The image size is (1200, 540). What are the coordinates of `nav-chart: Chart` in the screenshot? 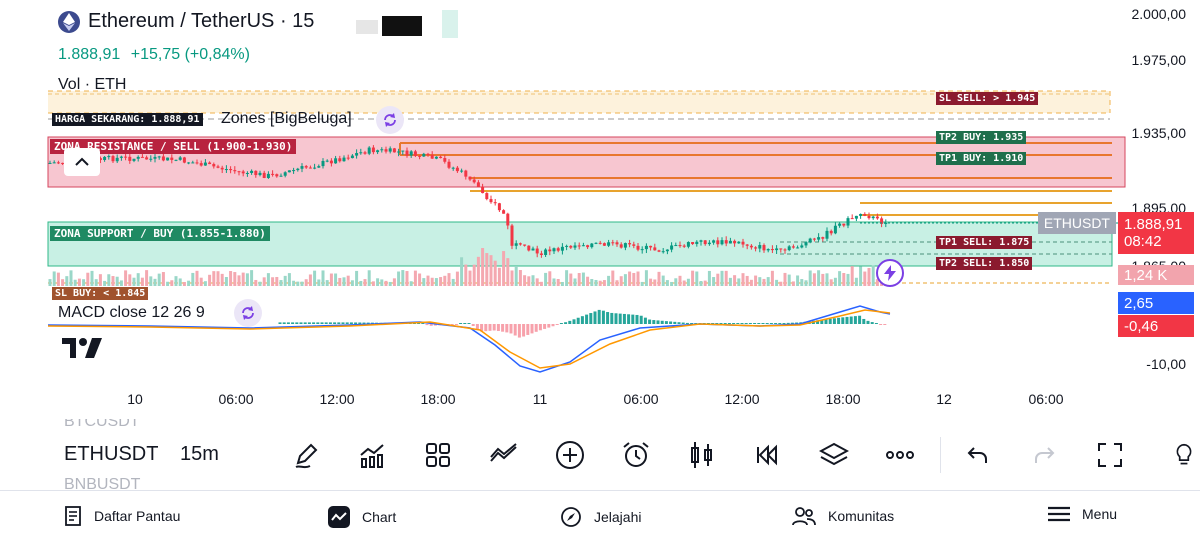 It's located at (362, 517).